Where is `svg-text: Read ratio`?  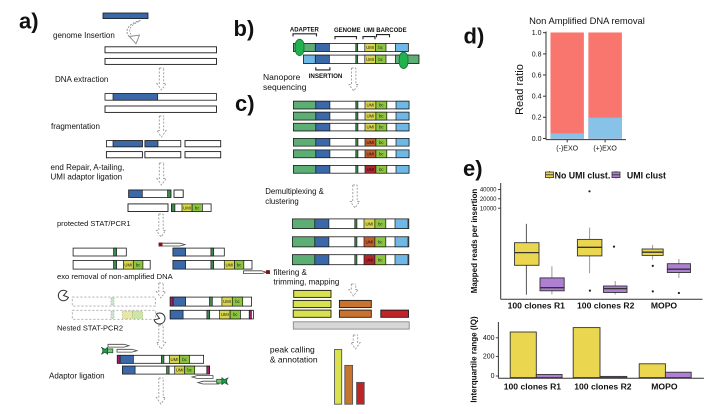
svg-text: Read ratio is located at coordinates (520, 89).